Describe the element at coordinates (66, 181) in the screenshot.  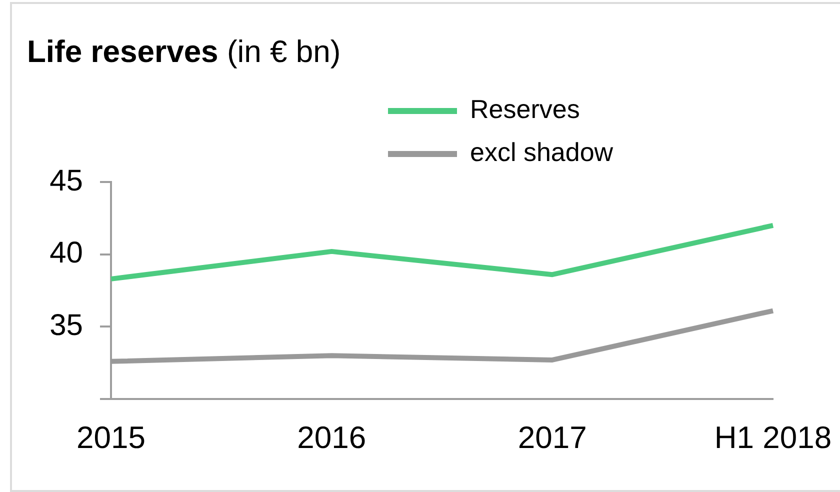
I see `y-tick-label: 45` at that location.